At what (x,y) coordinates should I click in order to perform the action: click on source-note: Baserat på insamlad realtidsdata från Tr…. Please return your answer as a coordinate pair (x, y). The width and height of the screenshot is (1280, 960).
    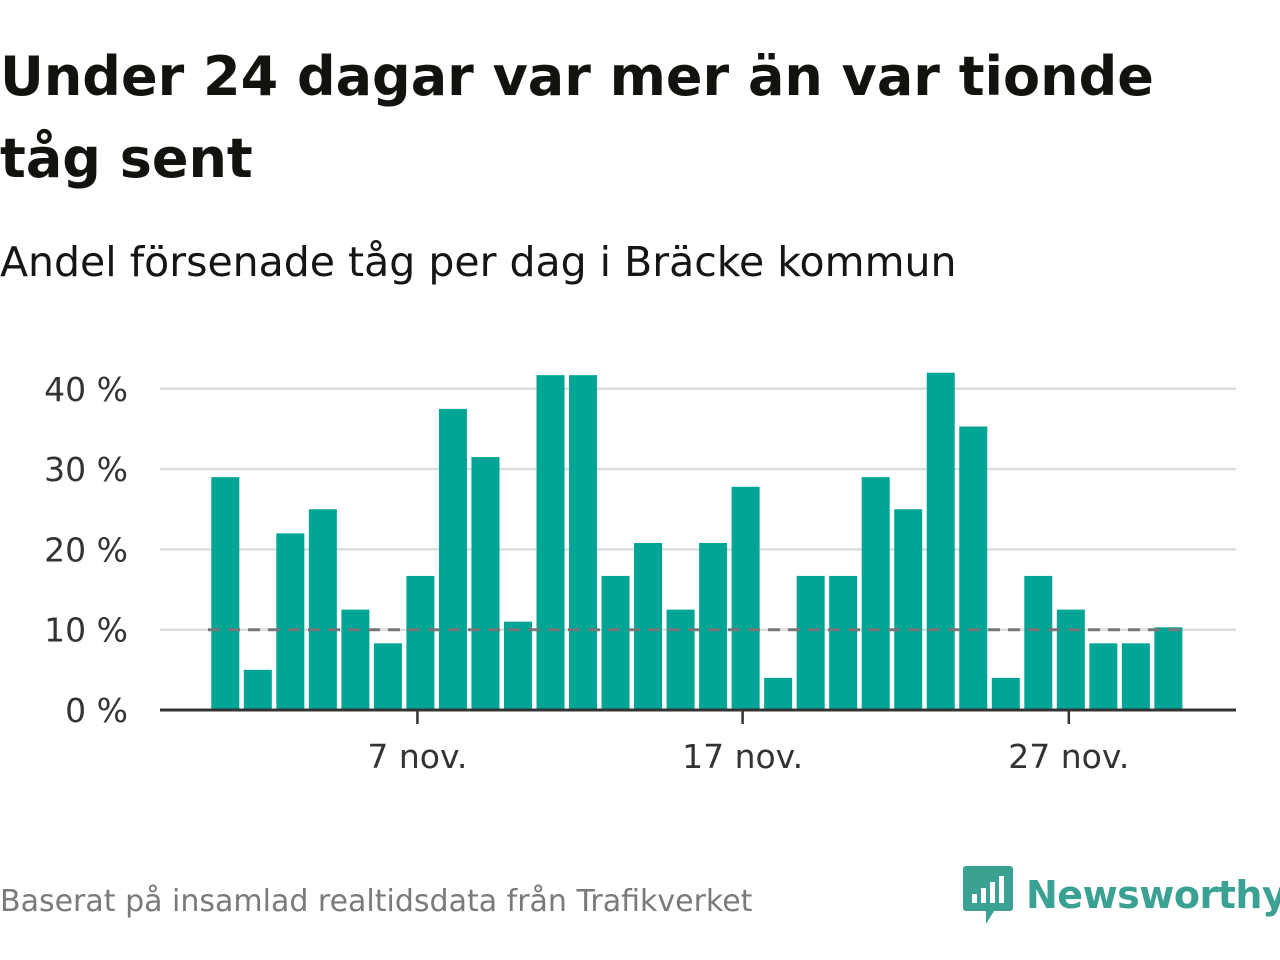
    Looking at the image, I should click on (376, 901).